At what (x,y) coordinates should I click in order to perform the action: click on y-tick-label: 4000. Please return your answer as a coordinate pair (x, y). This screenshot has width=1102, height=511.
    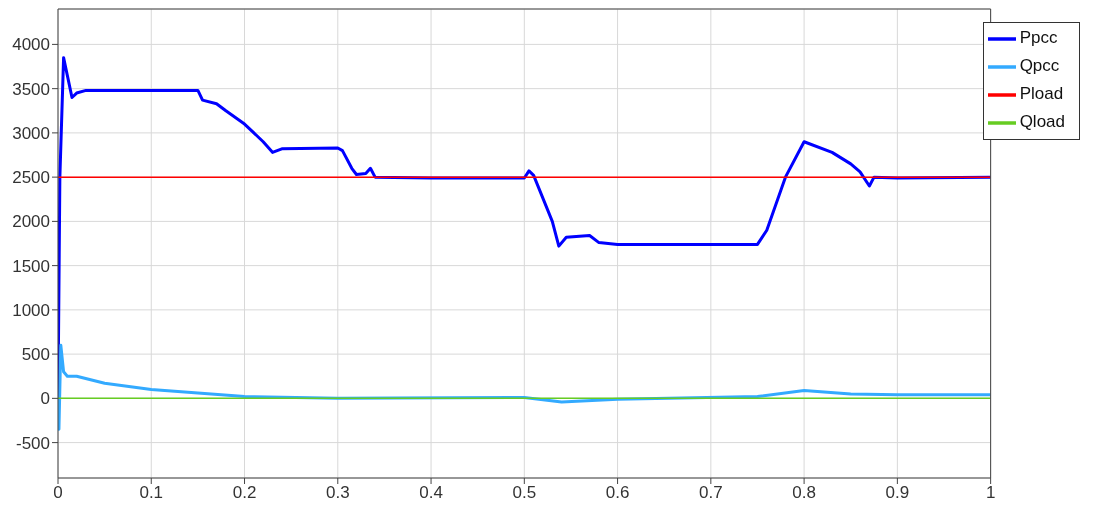
    Looking at the image, I should click on (31, 45).